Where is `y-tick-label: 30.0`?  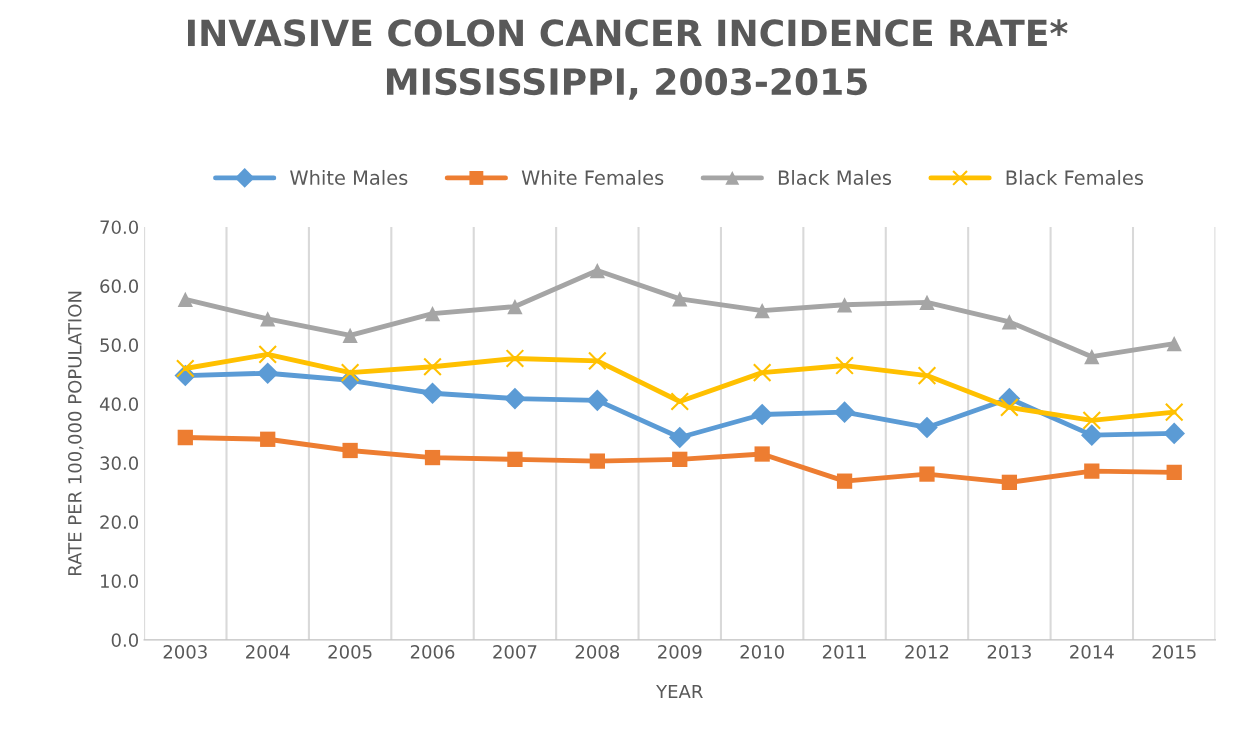 y-tick-label: 30.0 is located at coordinates (119, 463).